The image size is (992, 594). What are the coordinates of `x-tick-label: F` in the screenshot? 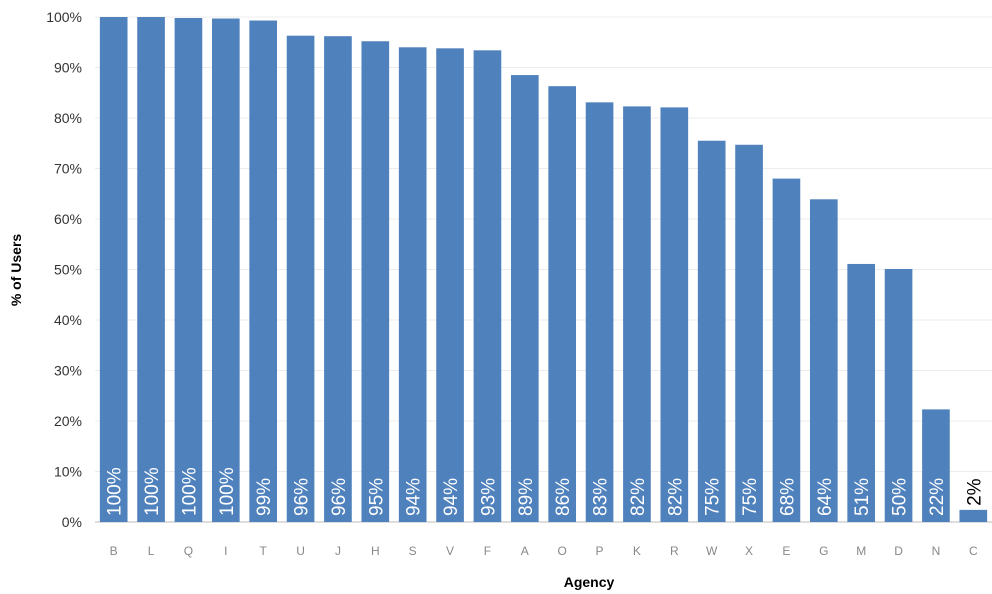 It's located at (487, 551).